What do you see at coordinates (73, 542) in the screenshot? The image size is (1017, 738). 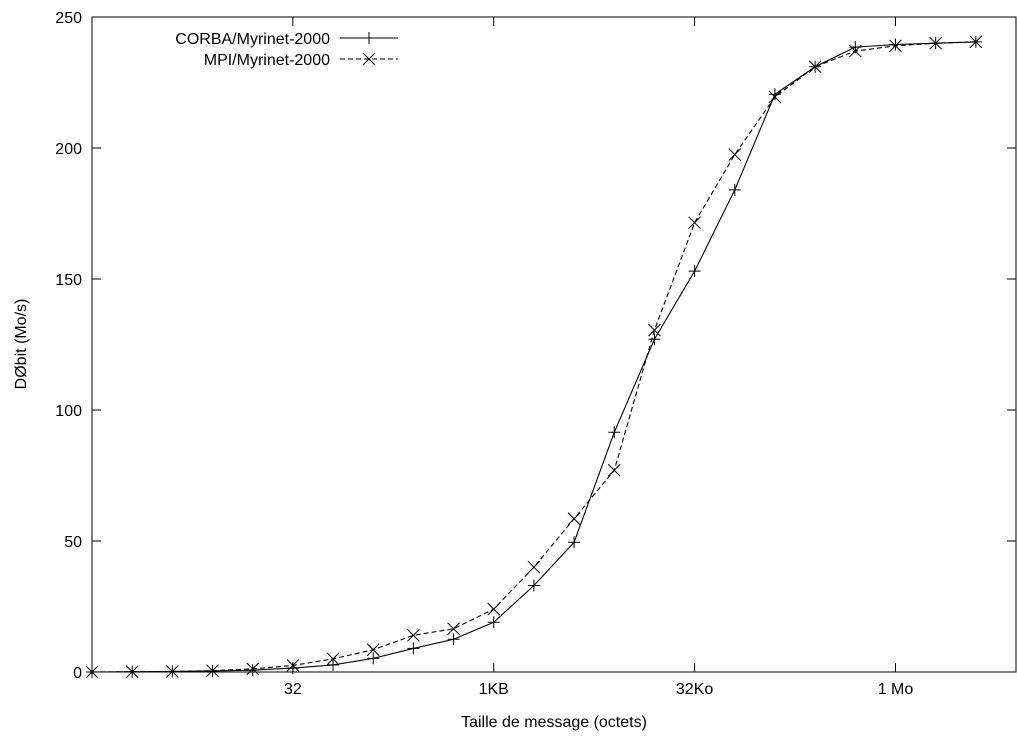 I see `y-tick-label: 50` at bounding box center [73, 542].